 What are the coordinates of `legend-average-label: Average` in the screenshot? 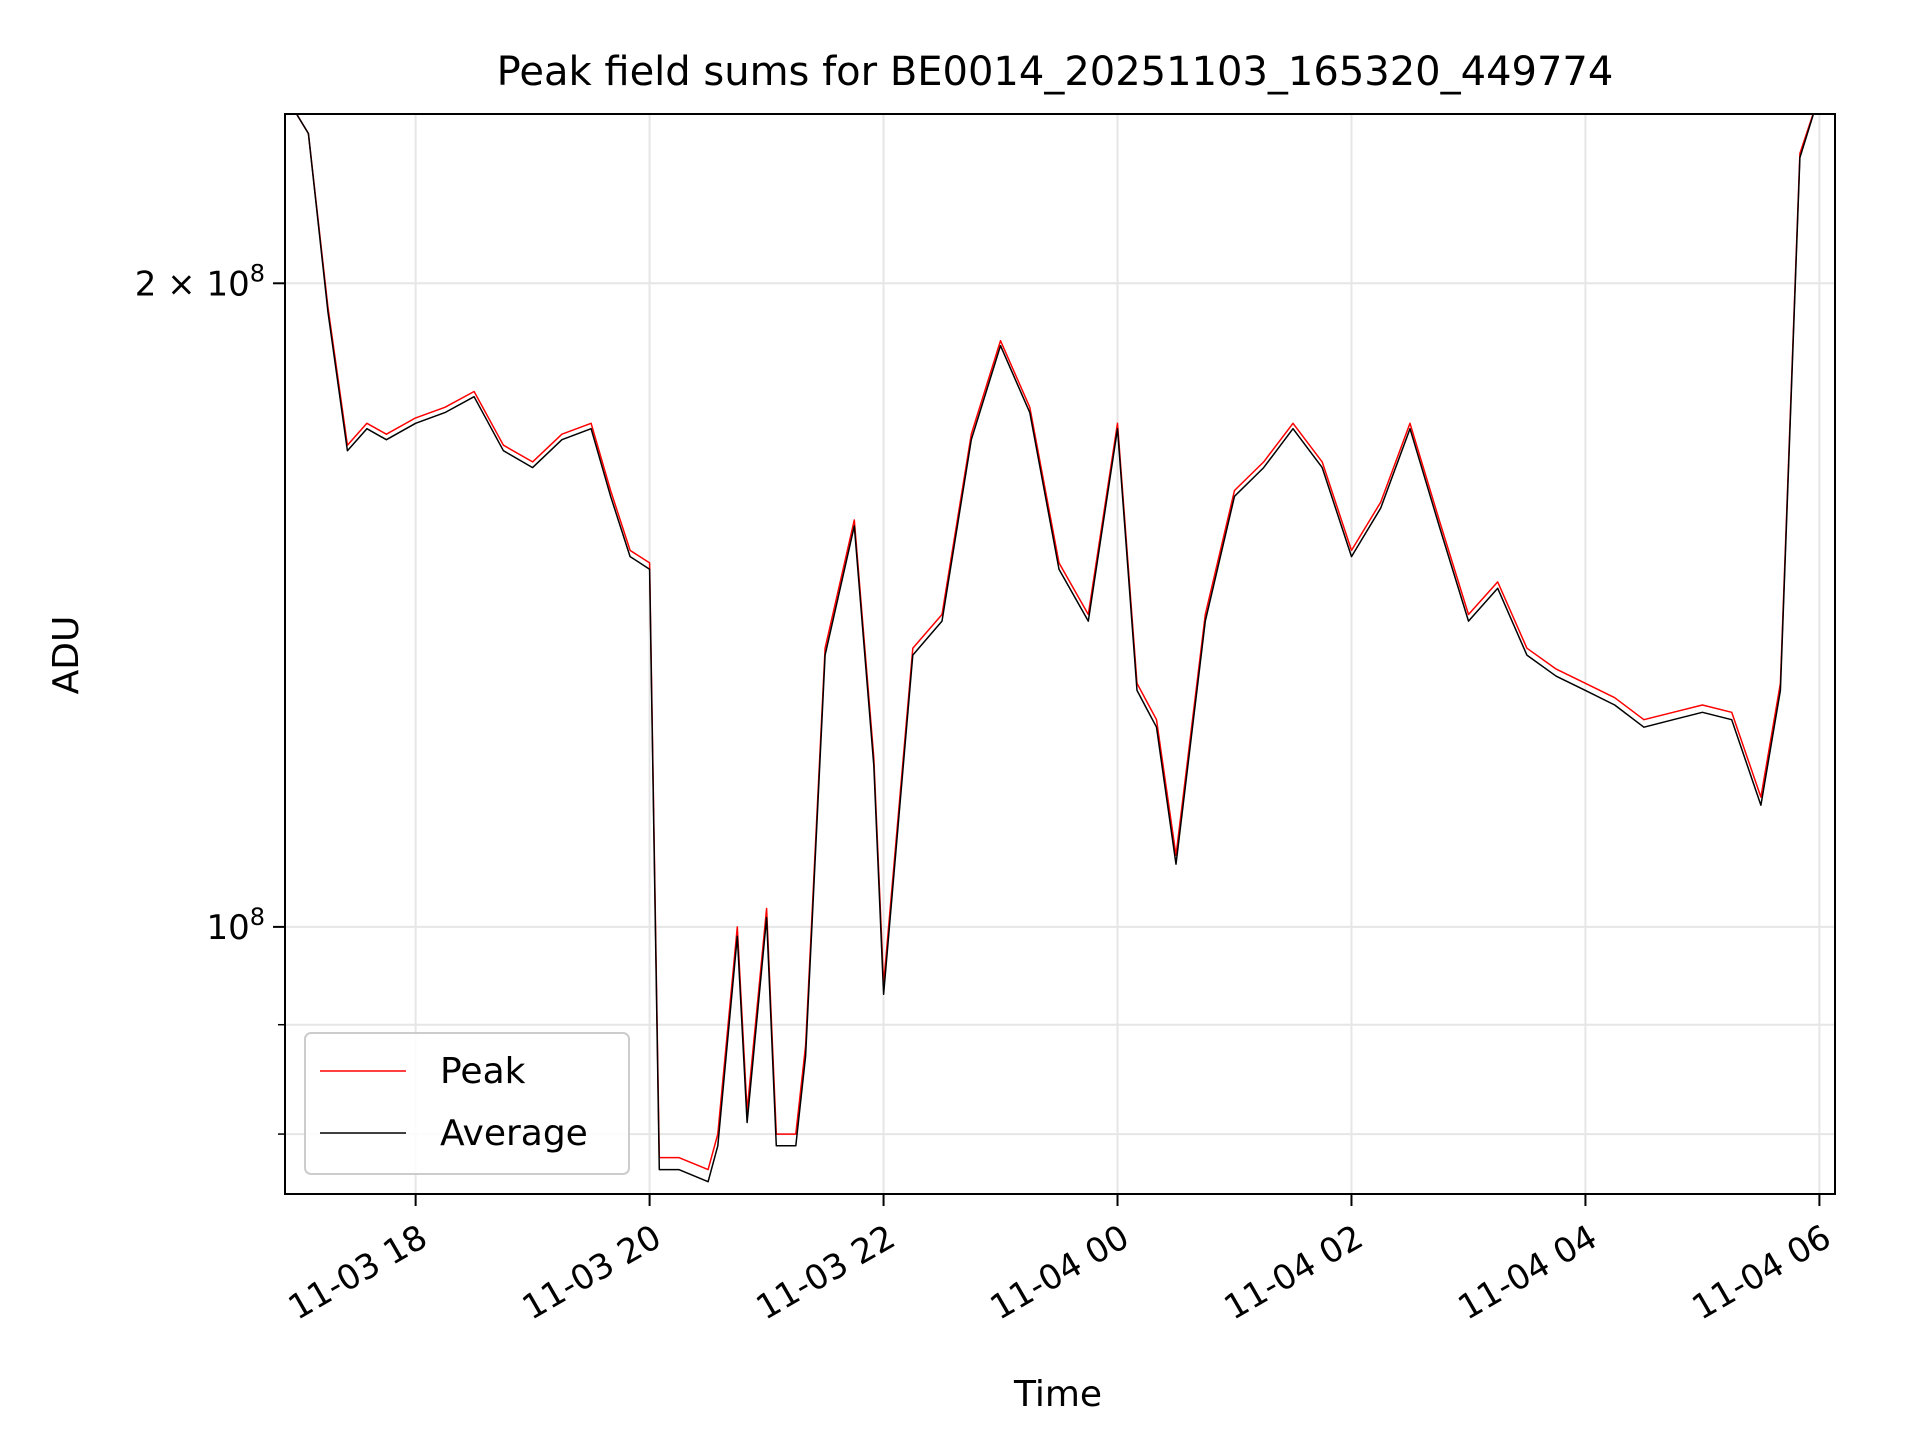 It's located at (514, 1133).